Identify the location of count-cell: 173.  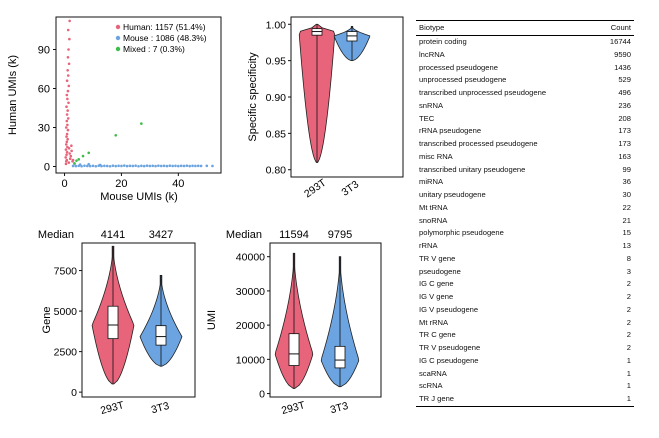
(624, 131).